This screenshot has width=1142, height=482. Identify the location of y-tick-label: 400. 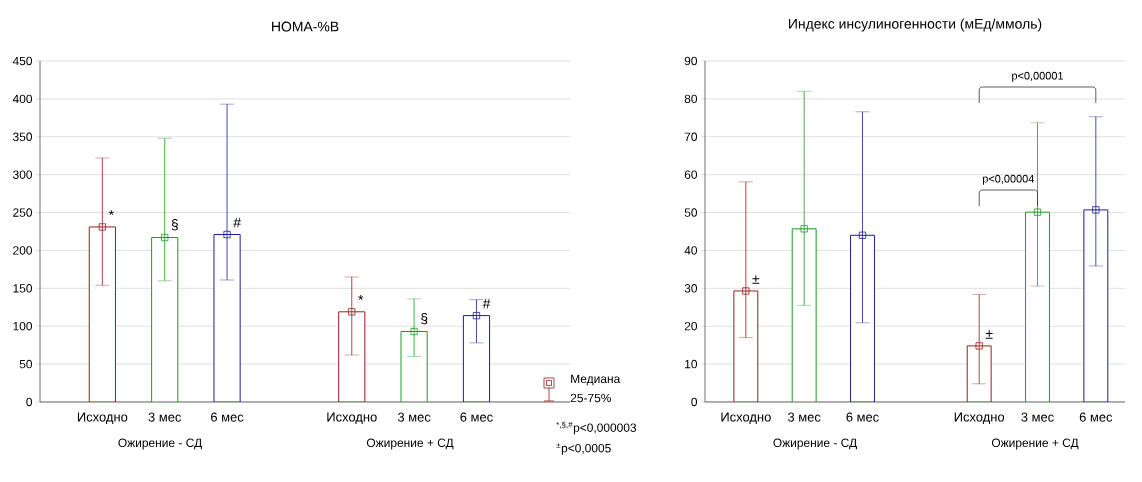
(22, 99).